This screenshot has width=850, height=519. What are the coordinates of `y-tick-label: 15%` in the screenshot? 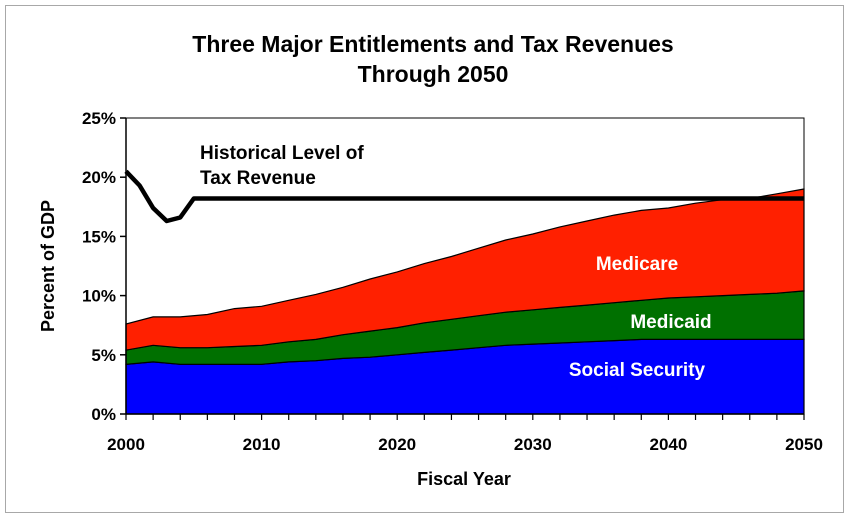 It's located at (99, 236).